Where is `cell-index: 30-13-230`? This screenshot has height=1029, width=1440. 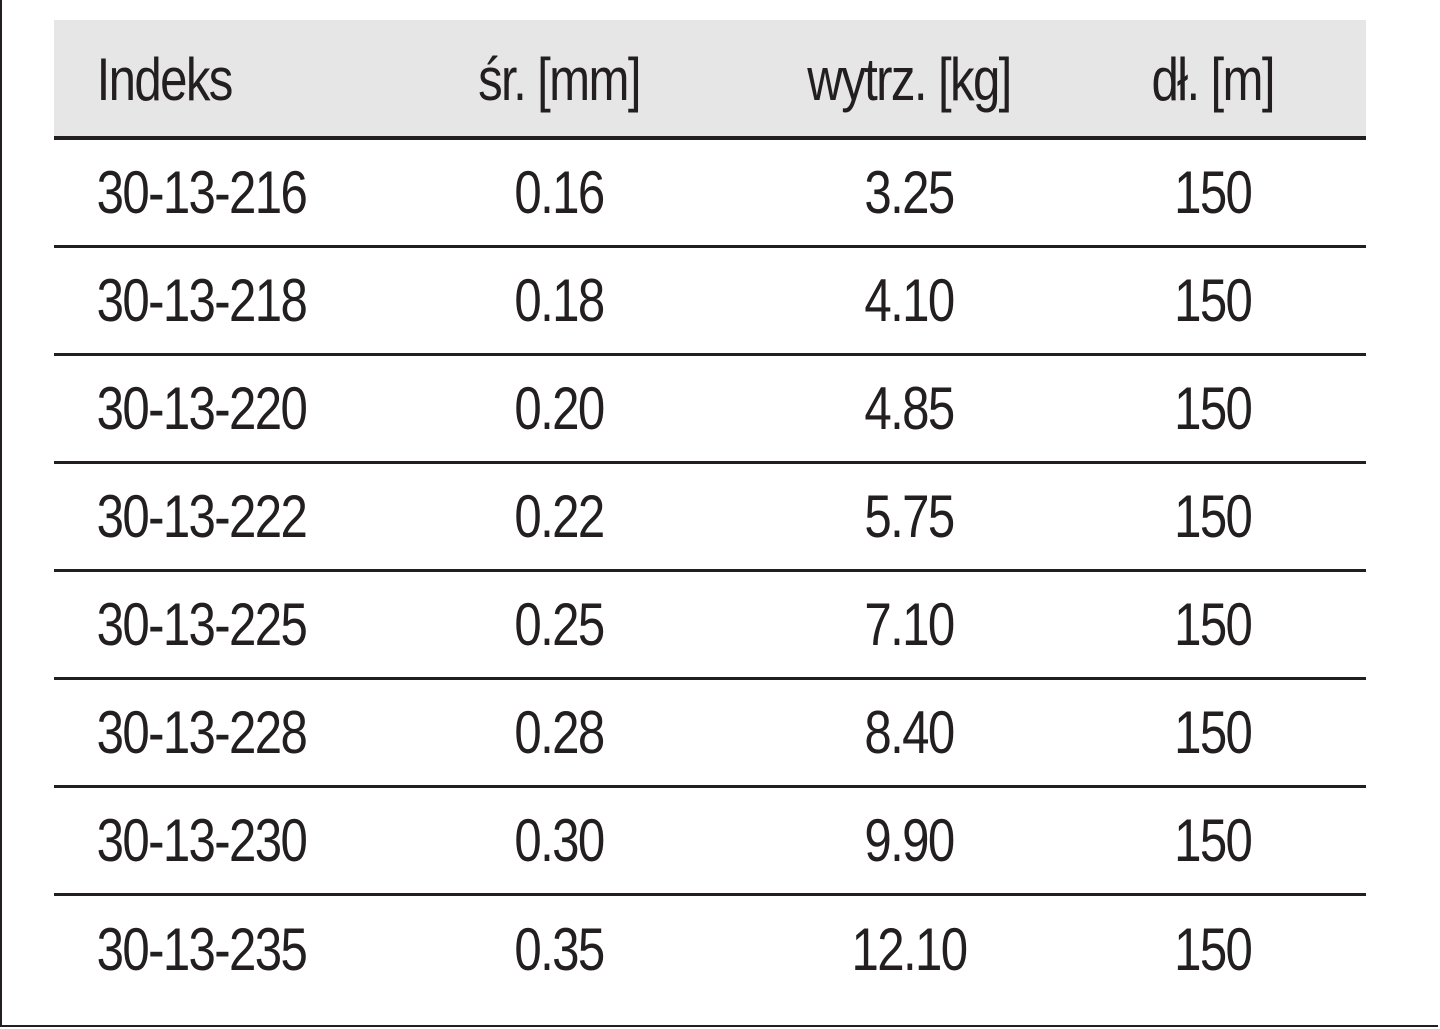 cell-index: 30-13-230 is located at coordinates (202, 840).